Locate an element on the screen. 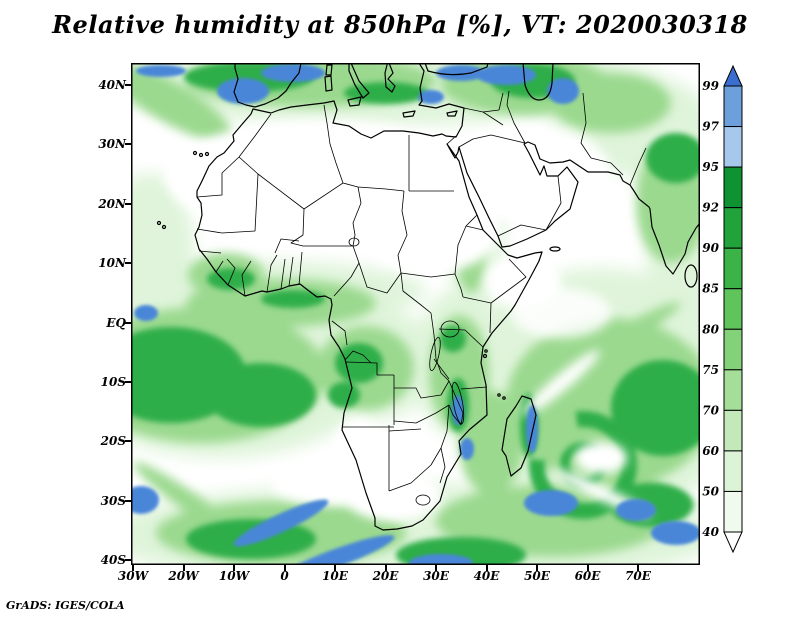 The image size is (800, 618). lat-label: 30S is located at coordinates (113, 500).